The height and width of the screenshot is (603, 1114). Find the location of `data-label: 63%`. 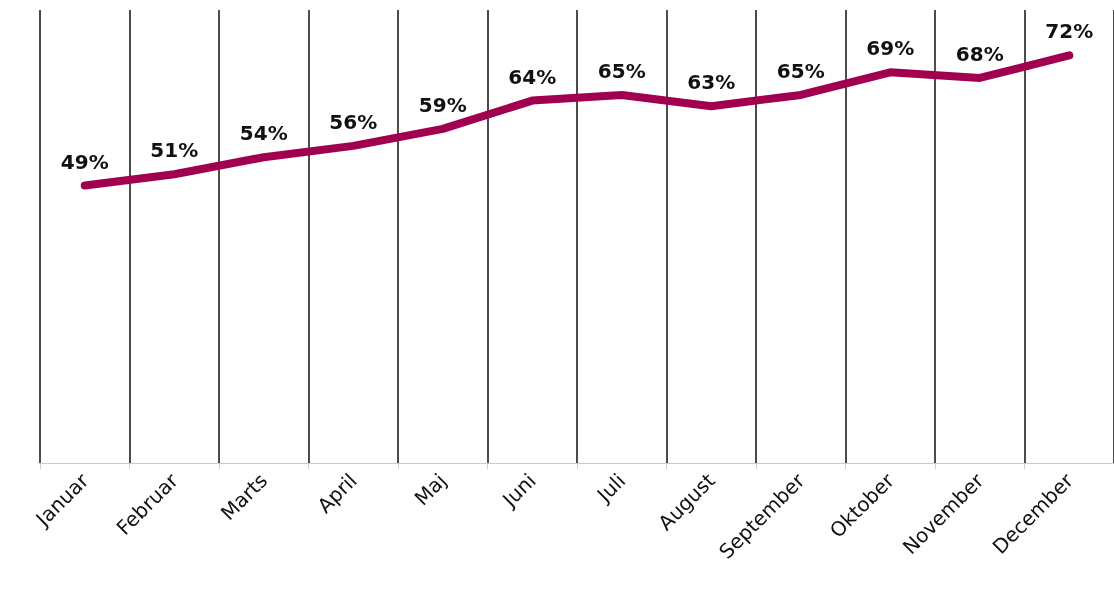

data-label: 63% is located at coordinates (711, 82).